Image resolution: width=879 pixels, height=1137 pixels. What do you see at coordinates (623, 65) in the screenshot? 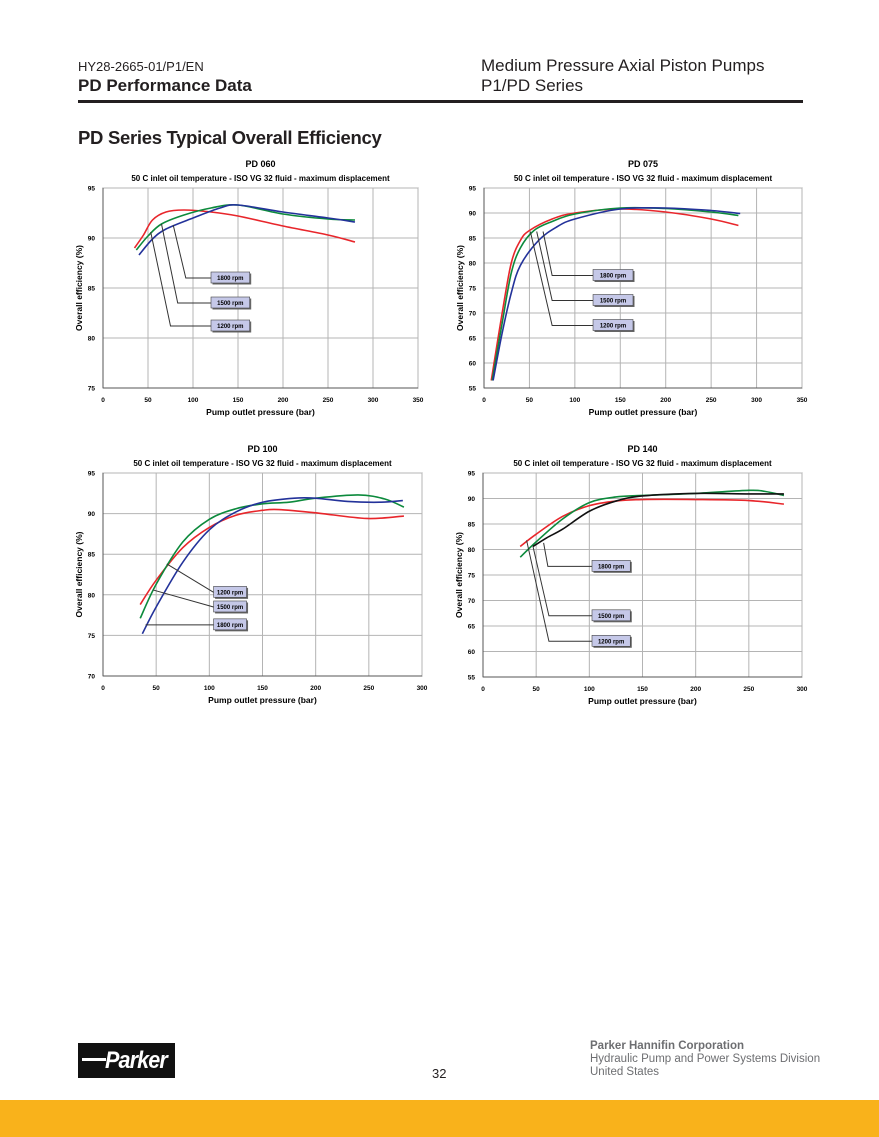
I see `document-title: Medium Pressure Axial Piston Pumps` at bounding box center [623, 65].